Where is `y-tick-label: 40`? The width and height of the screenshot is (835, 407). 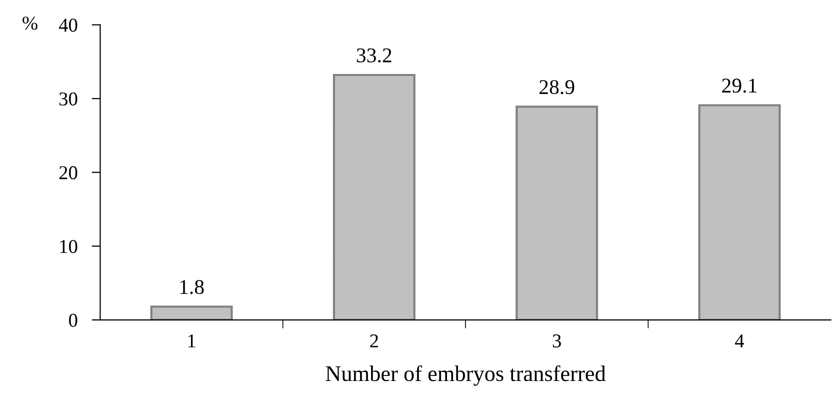 y-tick-label: 40 is located at coordinates (68, 25).